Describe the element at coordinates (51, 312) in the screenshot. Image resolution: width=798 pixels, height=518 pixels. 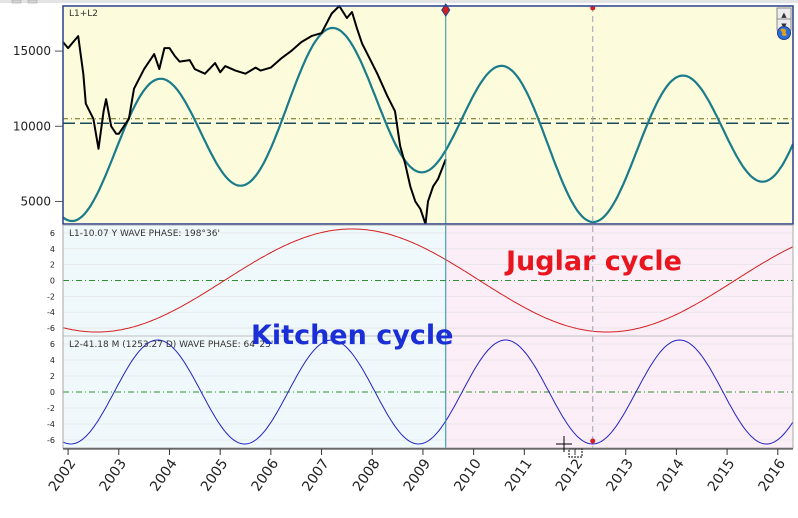
I see `y-tick-label-l1: -4` at that location.